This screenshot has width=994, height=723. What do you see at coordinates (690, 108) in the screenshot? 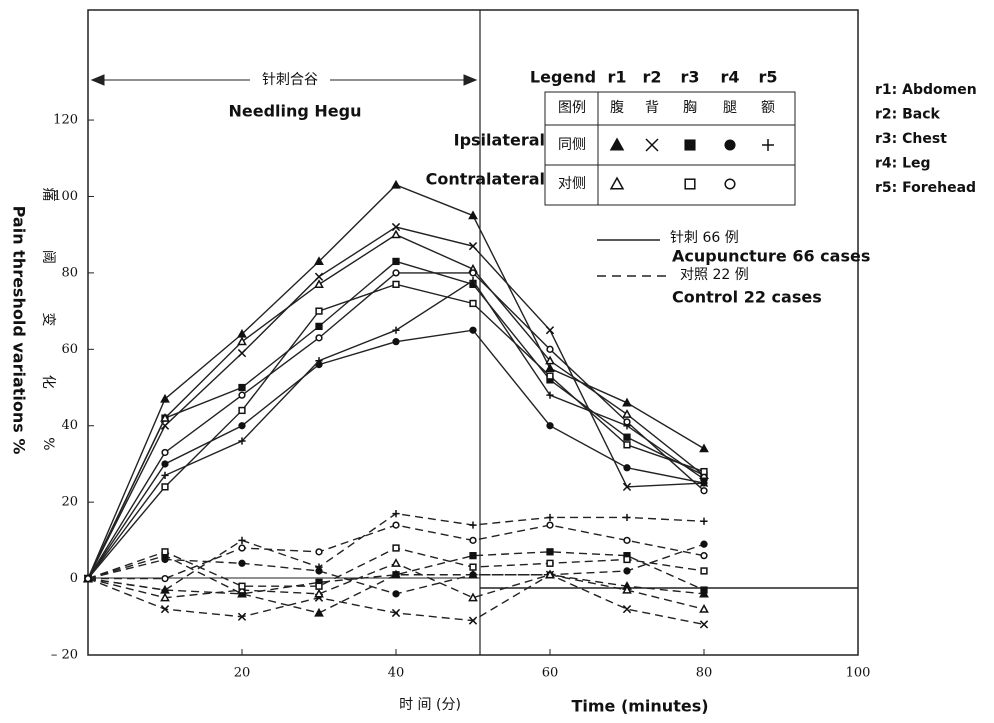
I see `legend-cn-header: 胸` at bounding box center [690, 108].